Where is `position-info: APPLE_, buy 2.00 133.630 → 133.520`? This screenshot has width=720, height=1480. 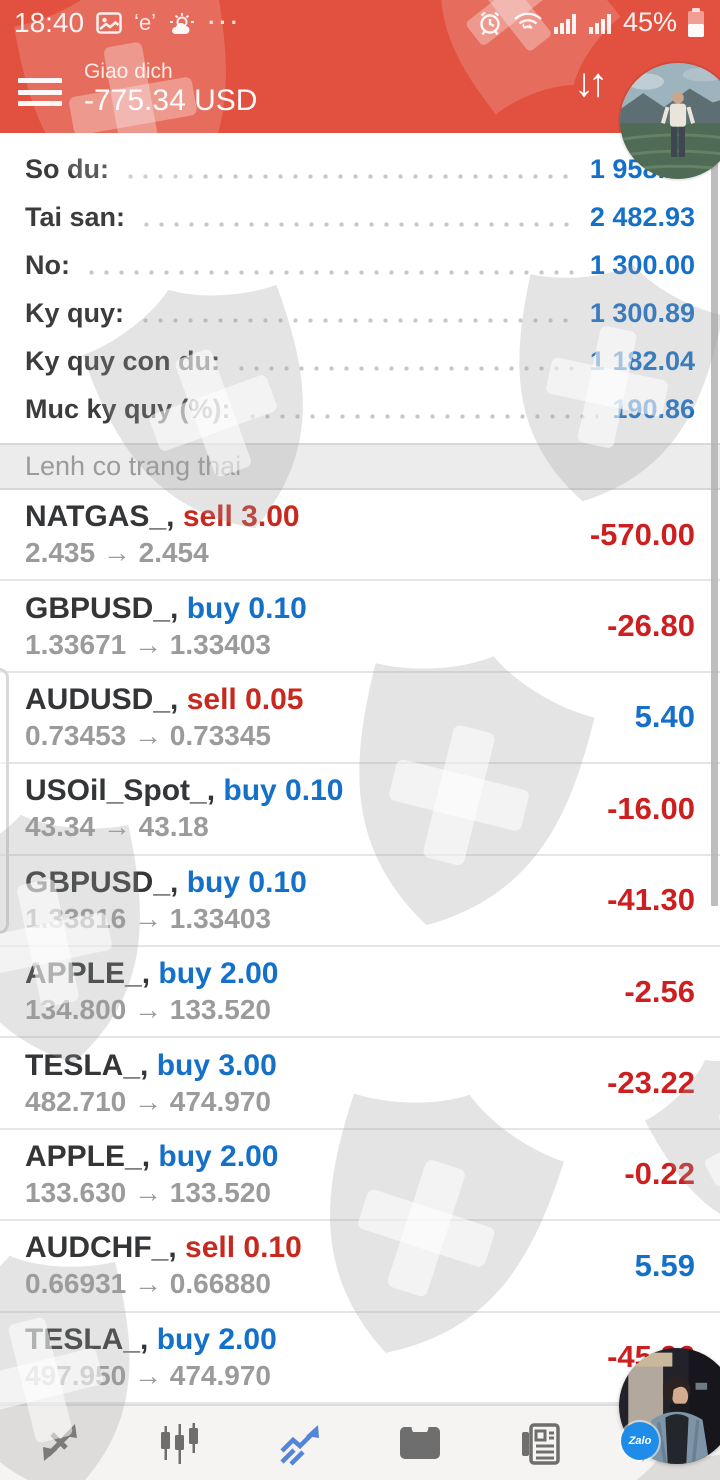
position-info: APPLE_, buy 2.00 133.630 → 133.520 is located at coordinates (324, 1174).